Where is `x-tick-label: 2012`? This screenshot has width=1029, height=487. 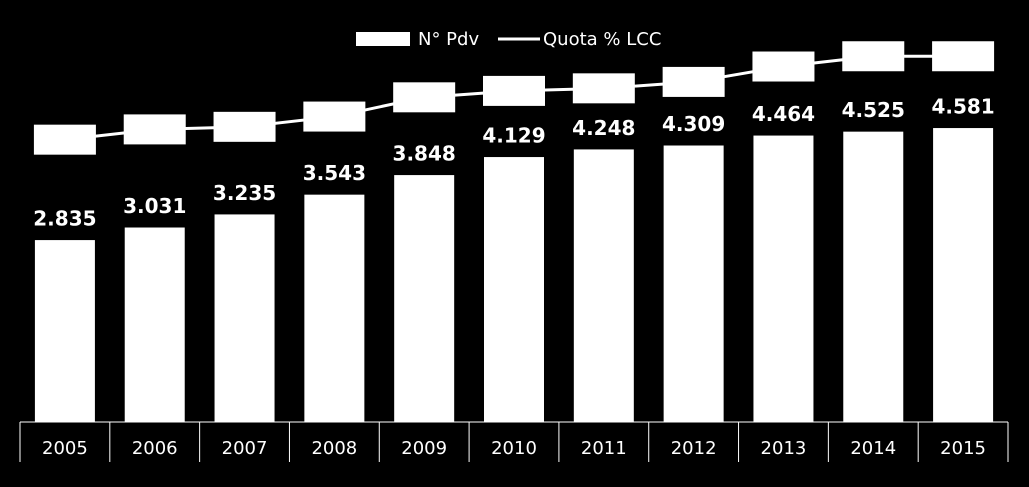 x-tick-label: 2012 is located at coordinates (694, 448).